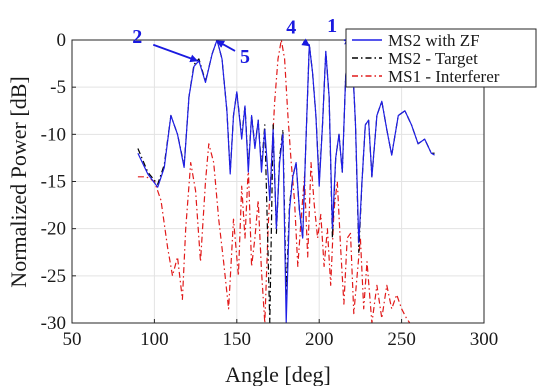  What do you see at coordinates (434, 40) in the screenshot?
I see `legend-label: MS2 with ZF` at bounding box center [434, 40].